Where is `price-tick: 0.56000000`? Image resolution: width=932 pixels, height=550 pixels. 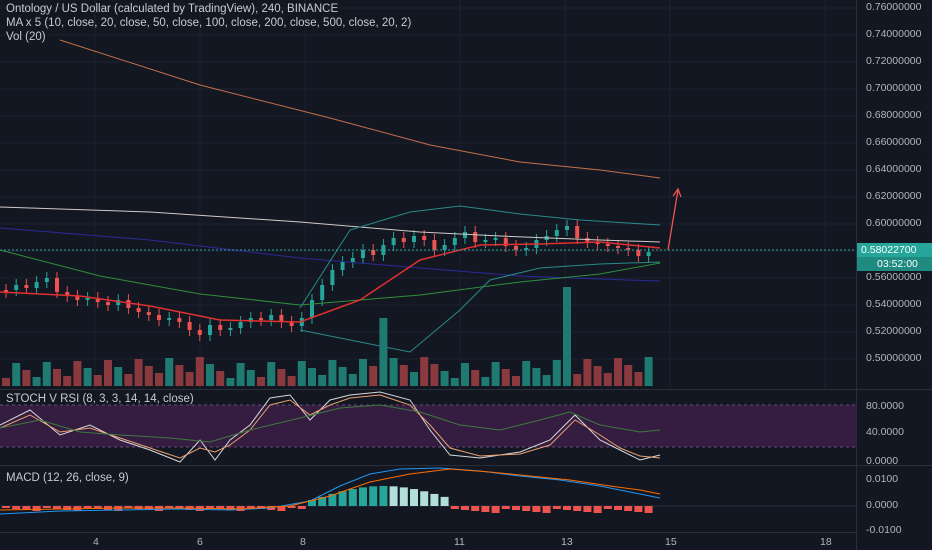 price-tick: 0.56000000 is located at coordinates (893, 277).